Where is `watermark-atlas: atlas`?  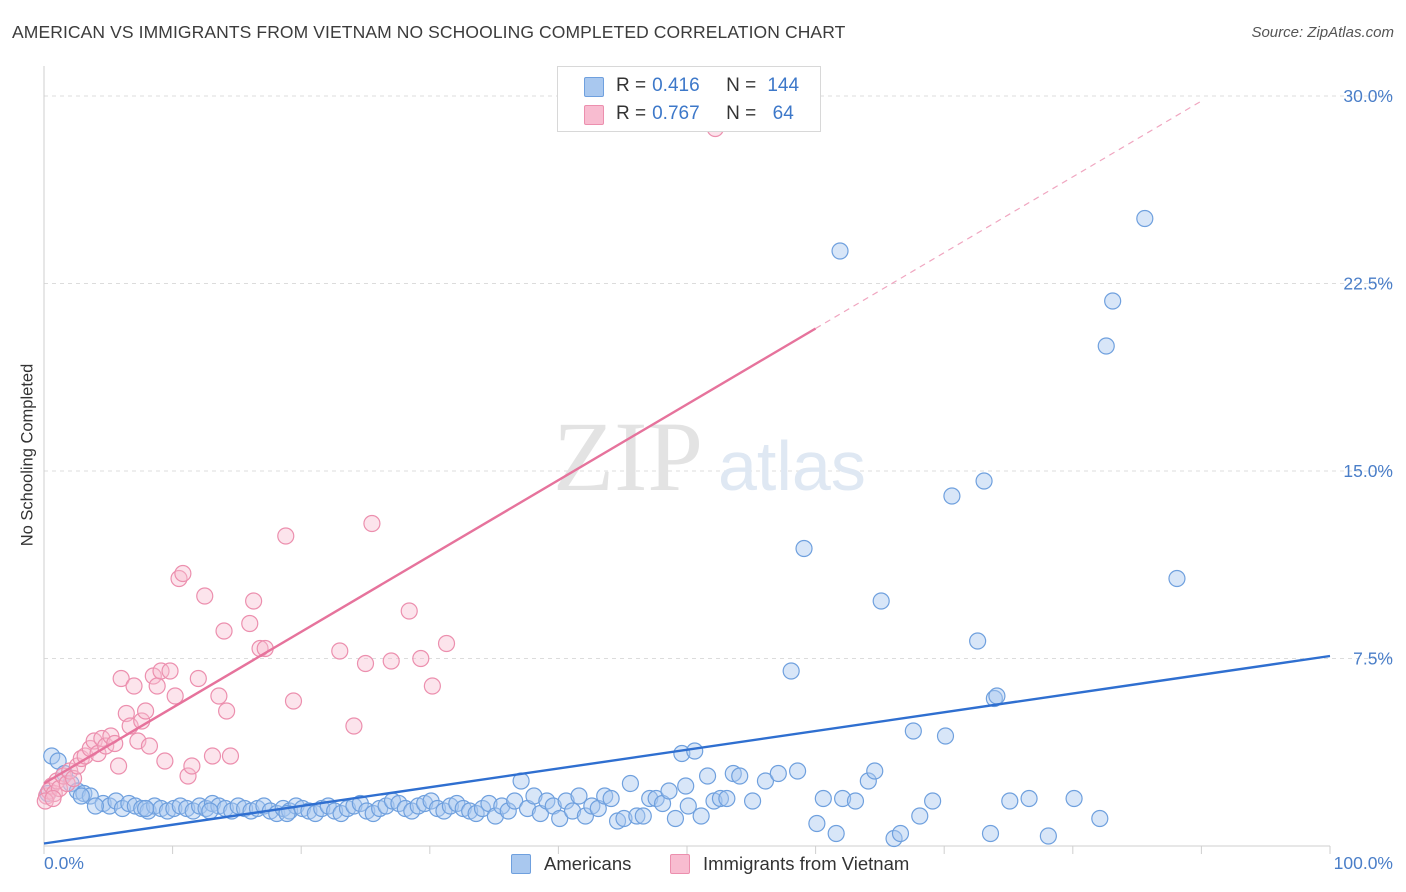 watermark-atlas: atlas is located at coordinates (792, 466).